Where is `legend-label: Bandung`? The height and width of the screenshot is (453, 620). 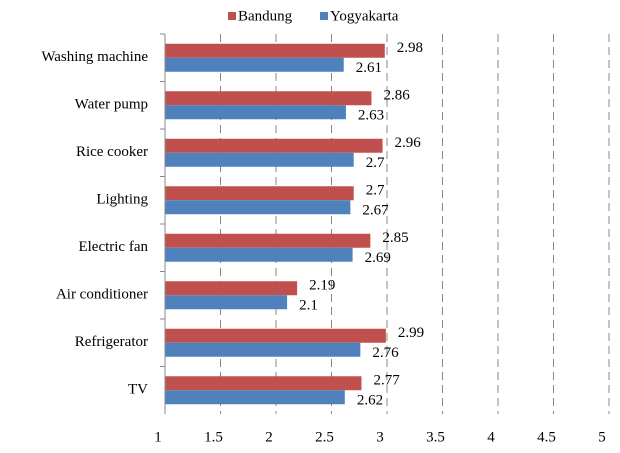
legend-label: Bandung is located at coordinates (265, 16).